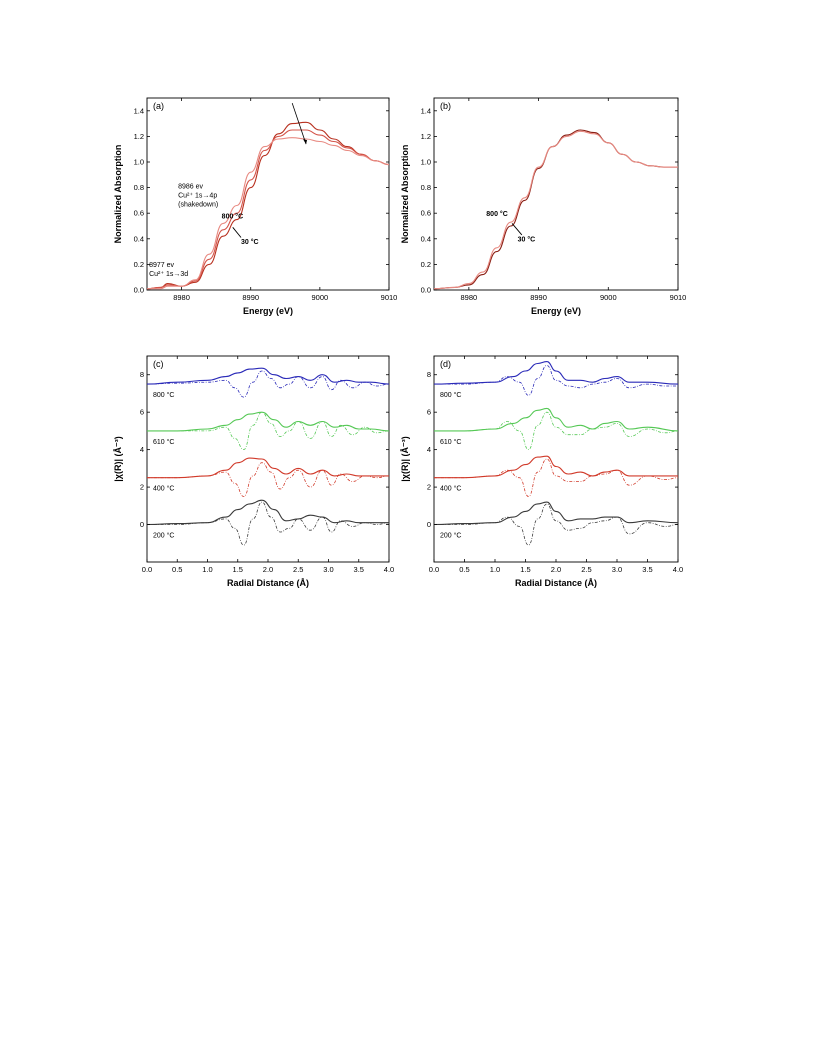 This screenshot has height=1056, width=816. I want to click on series-label: 400 °C, so click(163, 489).